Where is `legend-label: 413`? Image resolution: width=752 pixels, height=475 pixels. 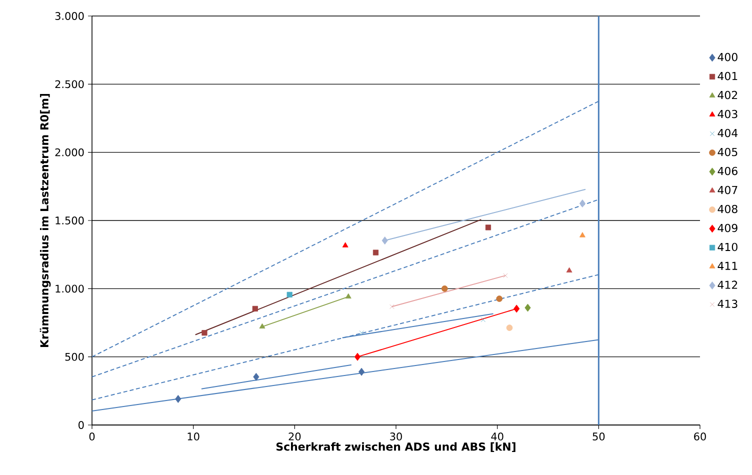 legend-label: 413 is located at coordinates (728, 304).